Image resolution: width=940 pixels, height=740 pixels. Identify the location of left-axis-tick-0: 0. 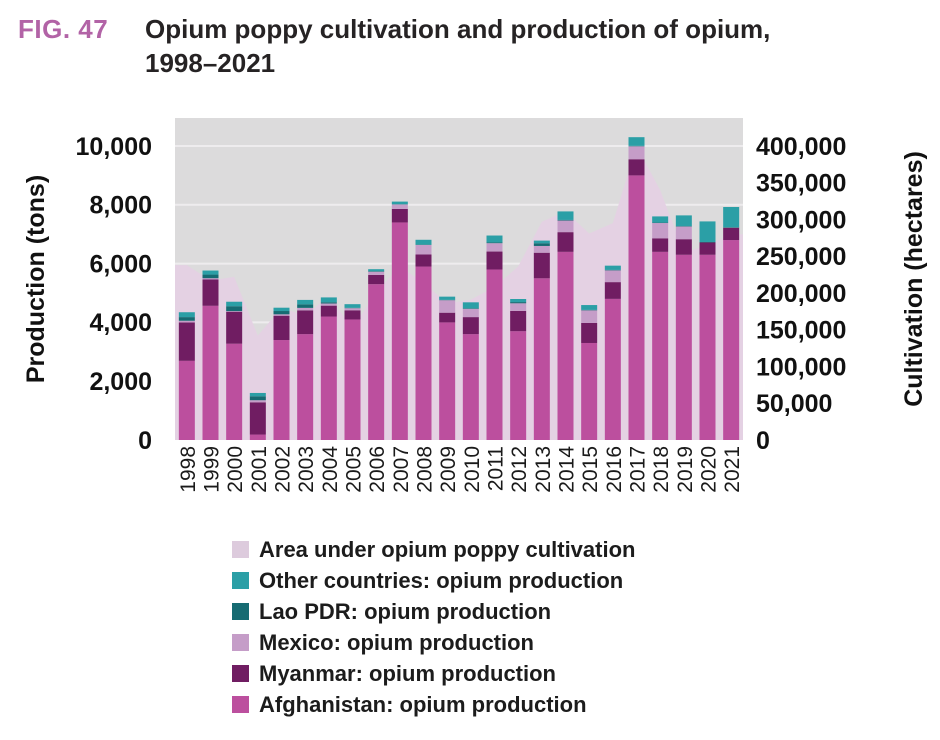
(145, 441).